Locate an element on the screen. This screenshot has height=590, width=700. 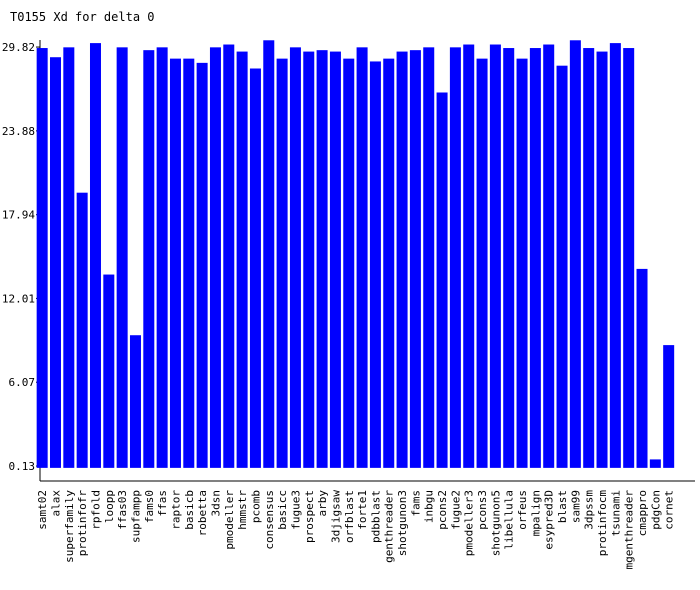
x-tick-label: inbgu is located at coordinates (429, 506).